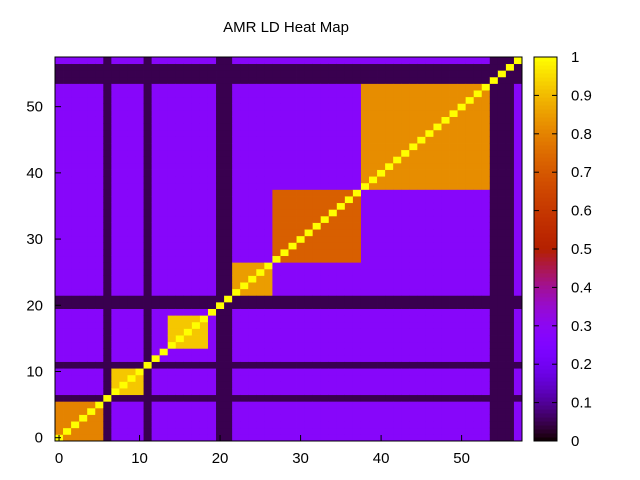  What do you see at coordinates (34, 305) in the screenshot?
I see `y-tick-label: 20` at bounding box center [34, 305].